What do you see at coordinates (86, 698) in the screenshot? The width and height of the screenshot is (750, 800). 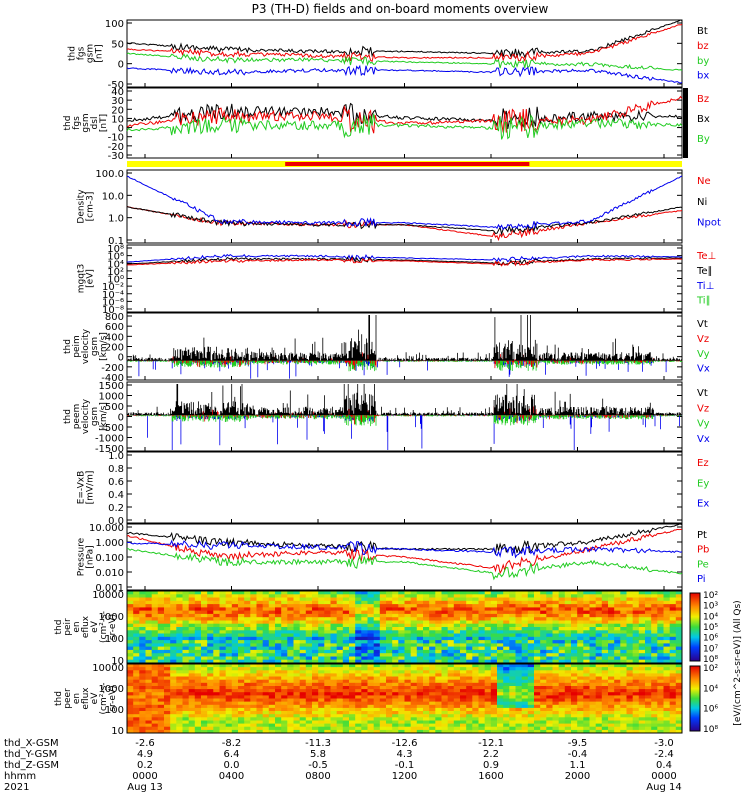 I see `y-axis-label: thd peer en eflux eV (cm²-s-sr-eV)` at bounding box center [86, 698].